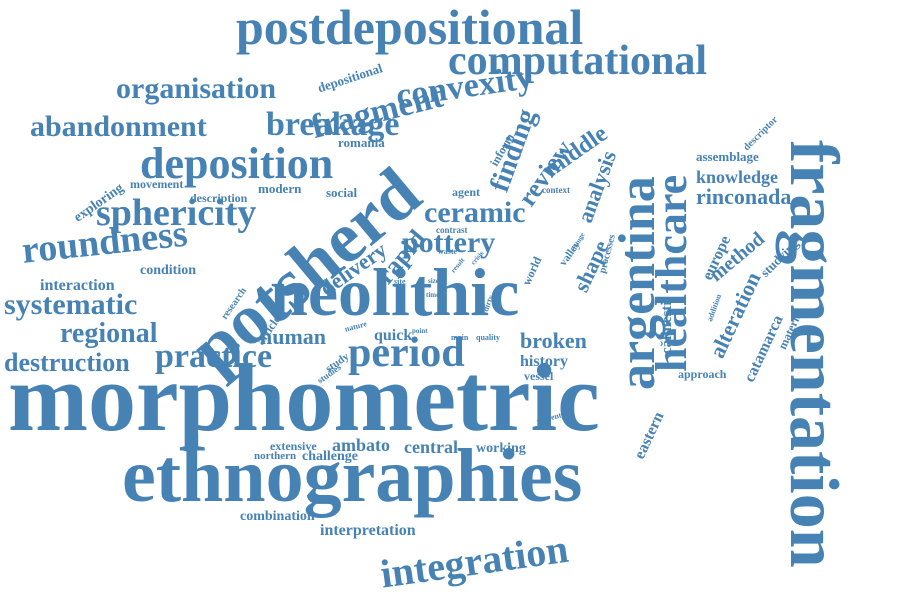 The image size is (900, 604). Describe the element at coordinates (539, 376) in the screenshot. I see `word: vessel` at that location.